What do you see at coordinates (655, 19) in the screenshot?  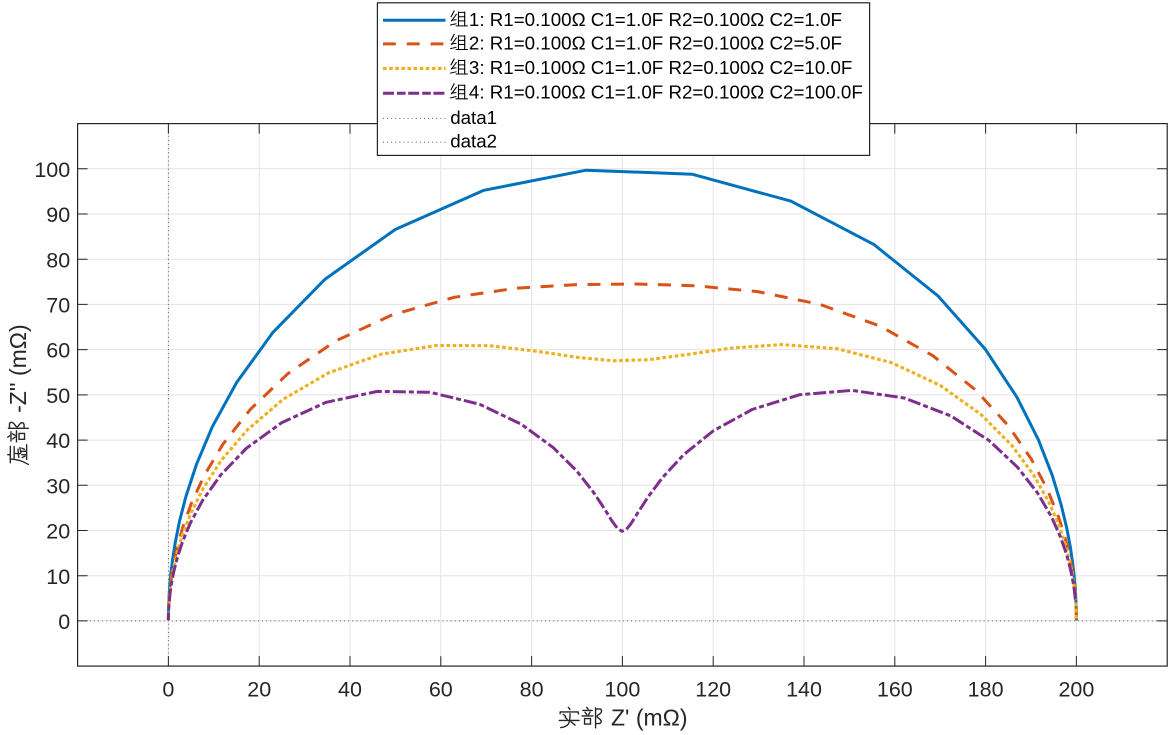 I see `svg-text:1: R1=0.100Ω C1=1.0F R2=0.100Ω: 1: R1=0.100Ω C1=1.0F R2=0.100Ω C2=1.0F` at bounding box center [655, 19].